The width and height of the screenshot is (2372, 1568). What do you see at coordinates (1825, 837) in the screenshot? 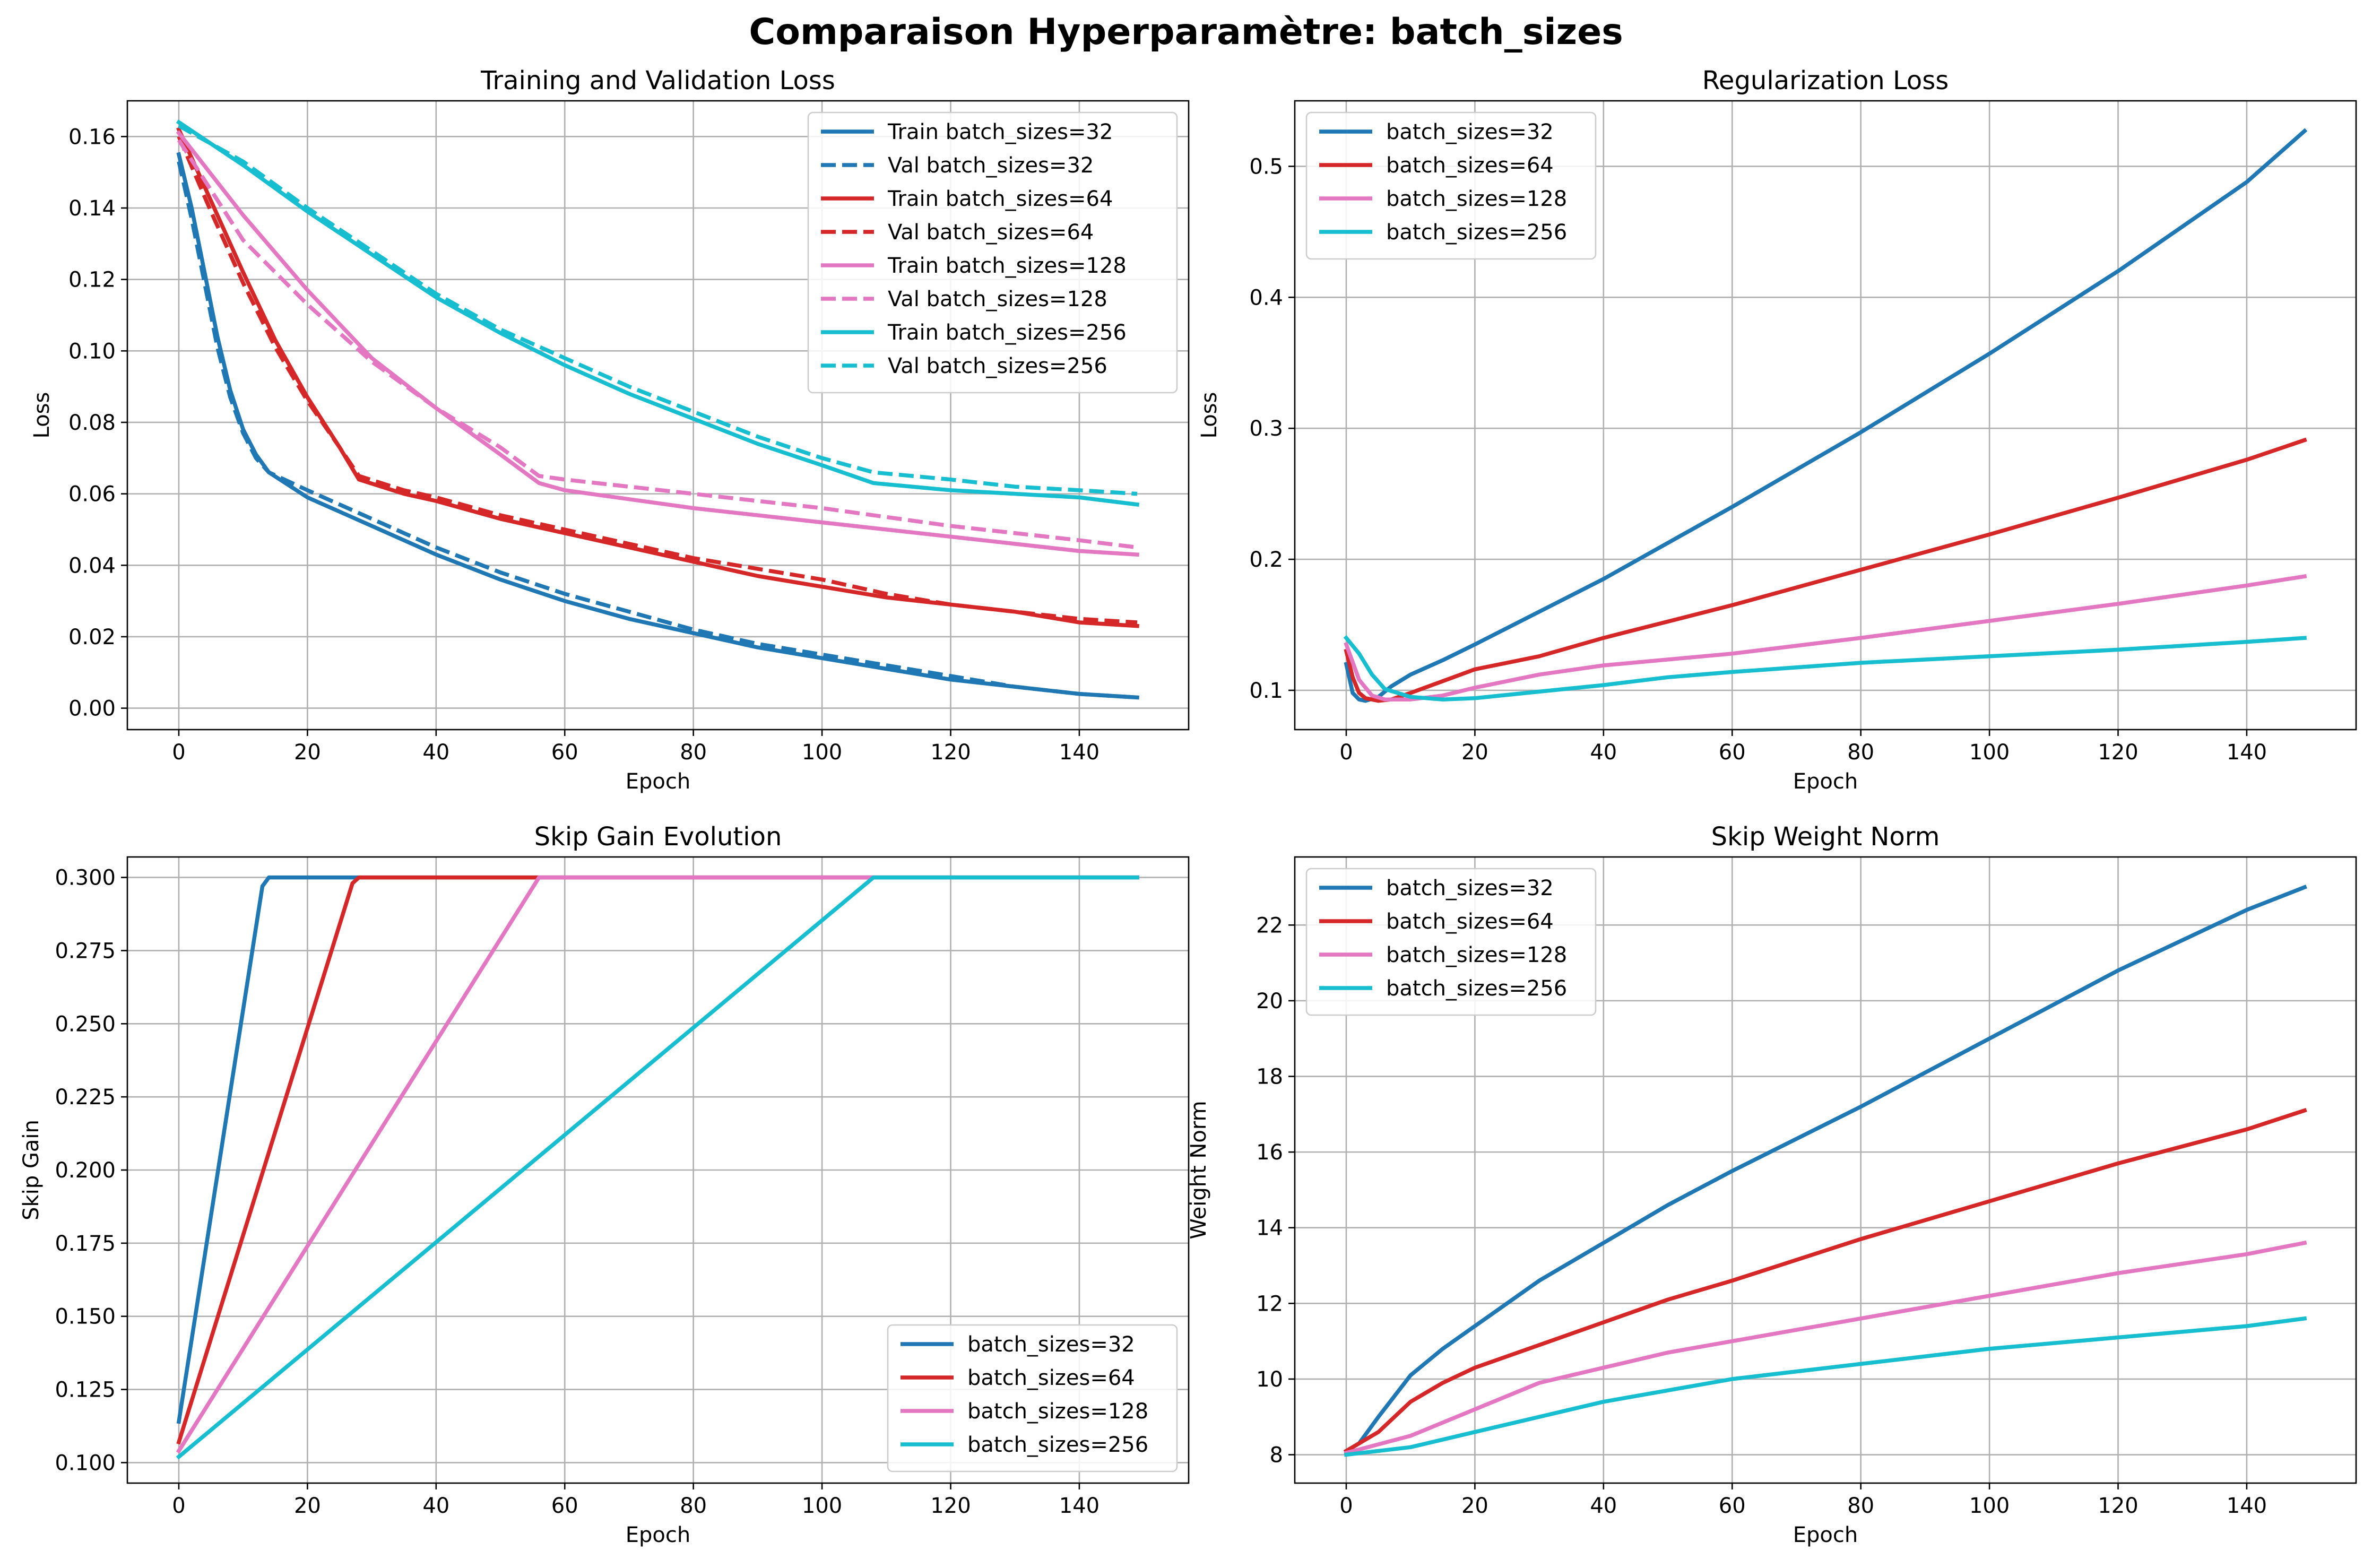
I see `subplot-title: Skip Weight Norm` at bounding box center [1825, 837].